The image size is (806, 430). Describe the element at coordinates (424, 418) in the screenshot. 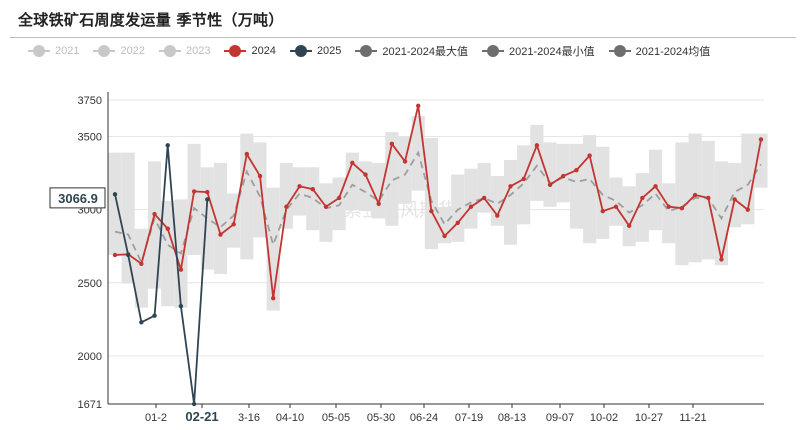

I see `x-tick-label: 06-24` at that location.